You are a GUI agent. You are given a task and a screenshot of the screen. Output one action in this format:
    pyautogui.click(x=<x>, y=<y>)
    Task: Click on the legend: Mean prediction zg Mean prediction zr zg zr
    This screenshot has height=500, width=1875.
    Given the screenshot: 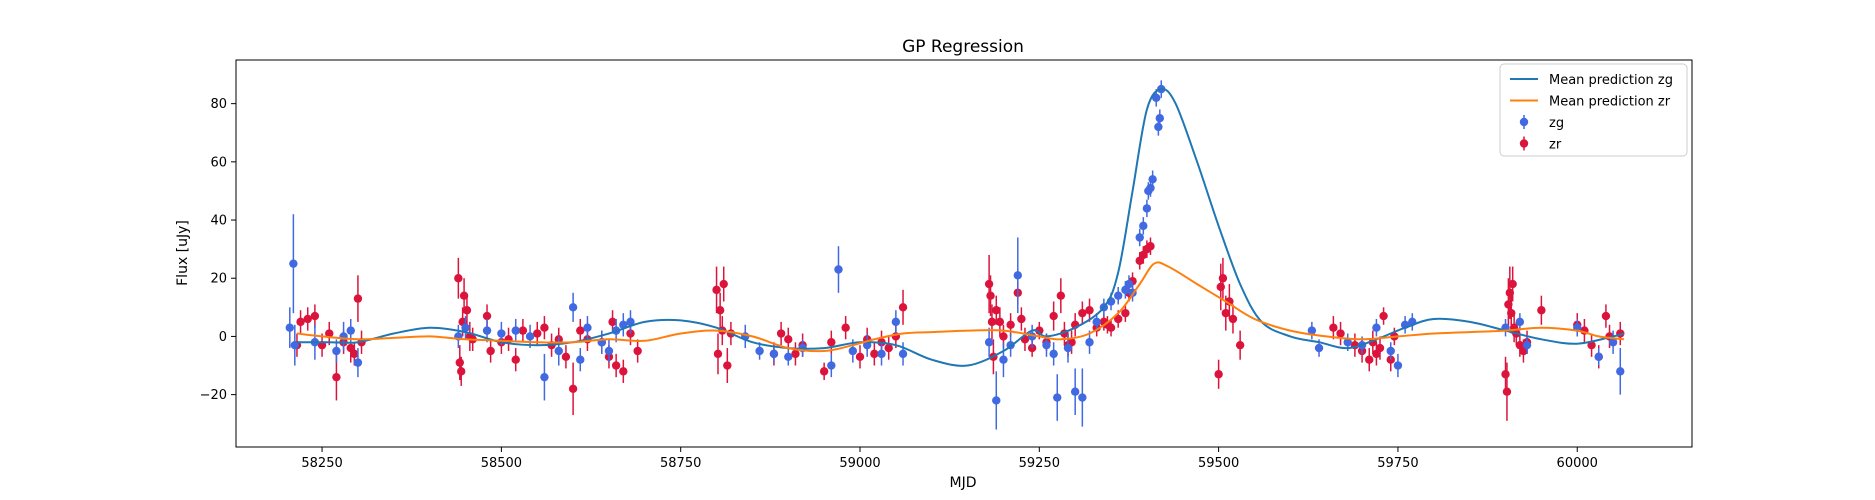 What is the action you would take?
    pyautogui.click(x=1593, y=110)
    